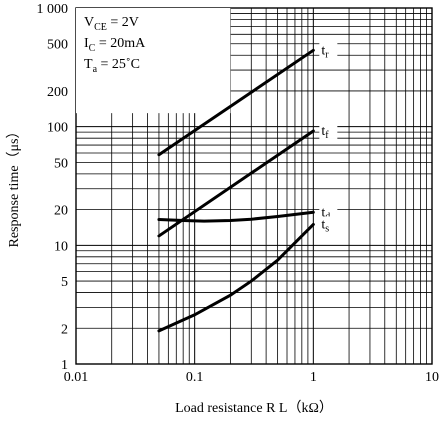 The height and width of the screenshot is (422, 439). Describe the element at coordinates (325, 51) in the screenshot. I see `series-label-tr: tr` at that location.